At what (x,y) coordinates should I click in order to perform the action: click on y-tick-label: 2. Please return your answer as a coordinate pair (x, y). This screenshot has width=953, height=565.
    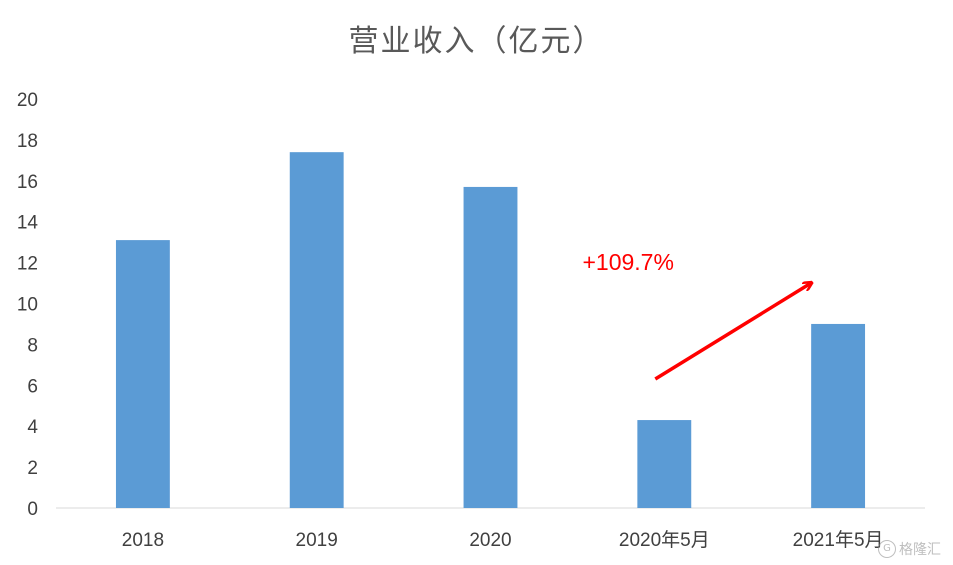
    Looking at the image, I should click on (32, 468).